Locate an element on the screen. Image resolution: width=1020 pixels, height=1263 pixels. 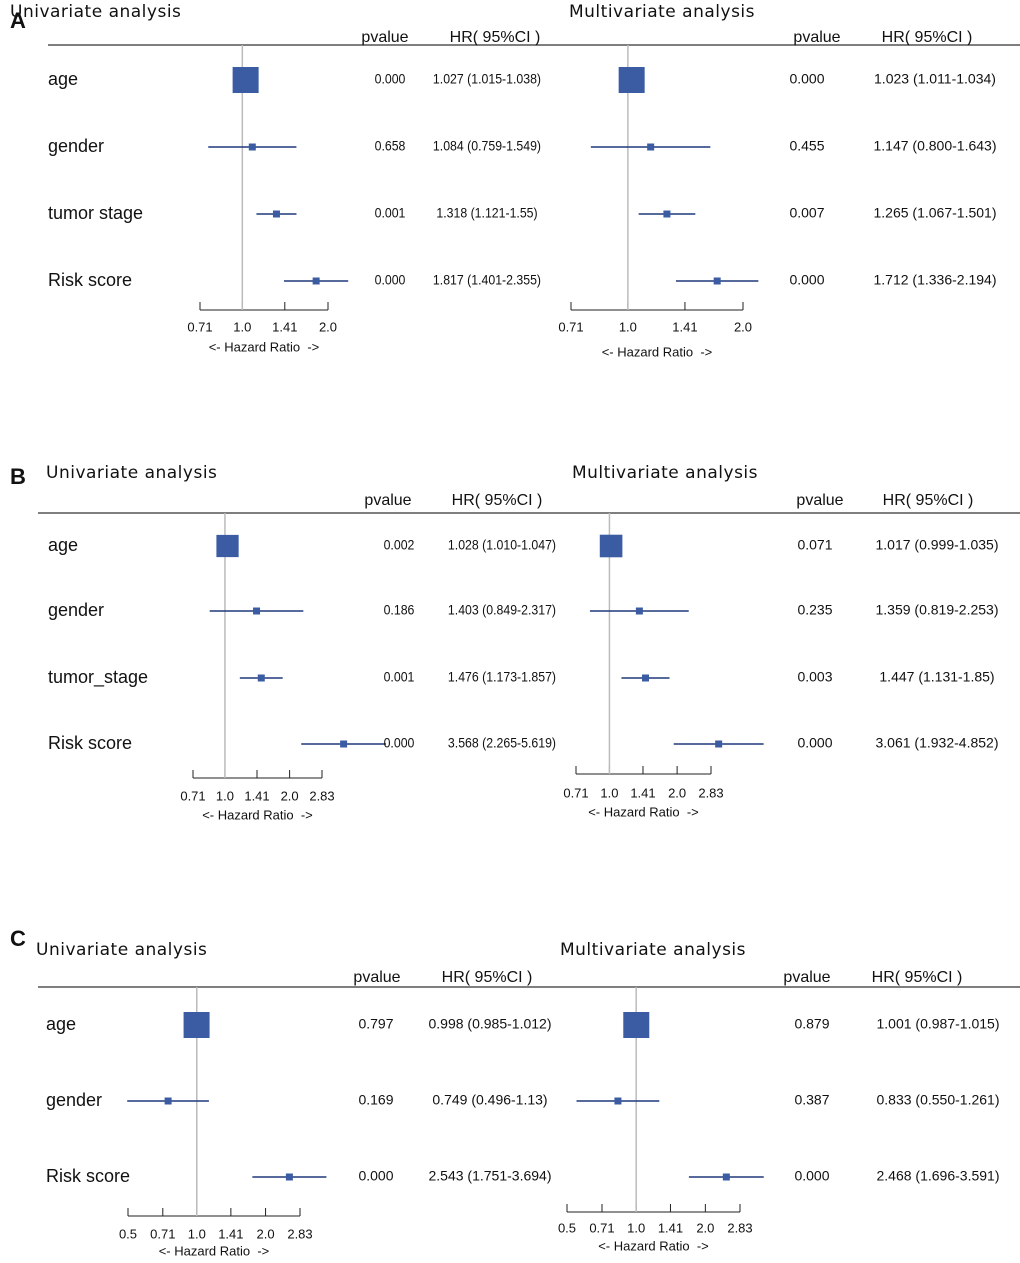
panel-label: A is located at coordinates (18, 20).